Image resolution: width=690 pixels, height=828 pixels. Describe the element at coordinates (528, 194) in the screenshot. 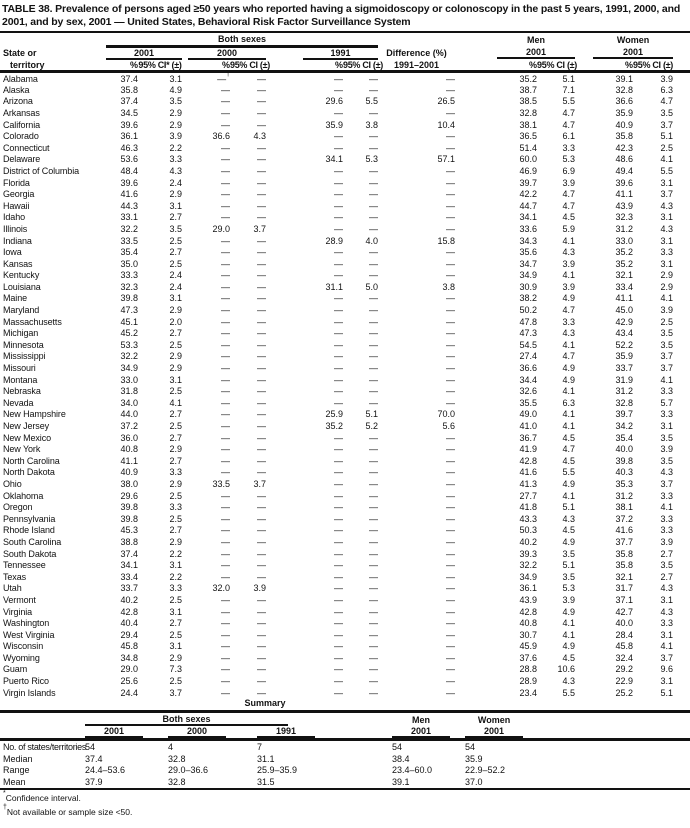

I see `men-pct-cell: 42.2` at that location.